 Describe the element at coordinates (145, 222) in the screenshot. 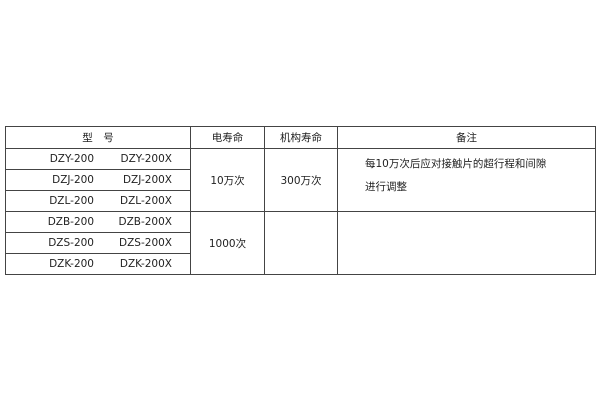

I see `model-b: DZB-200X` at that location.